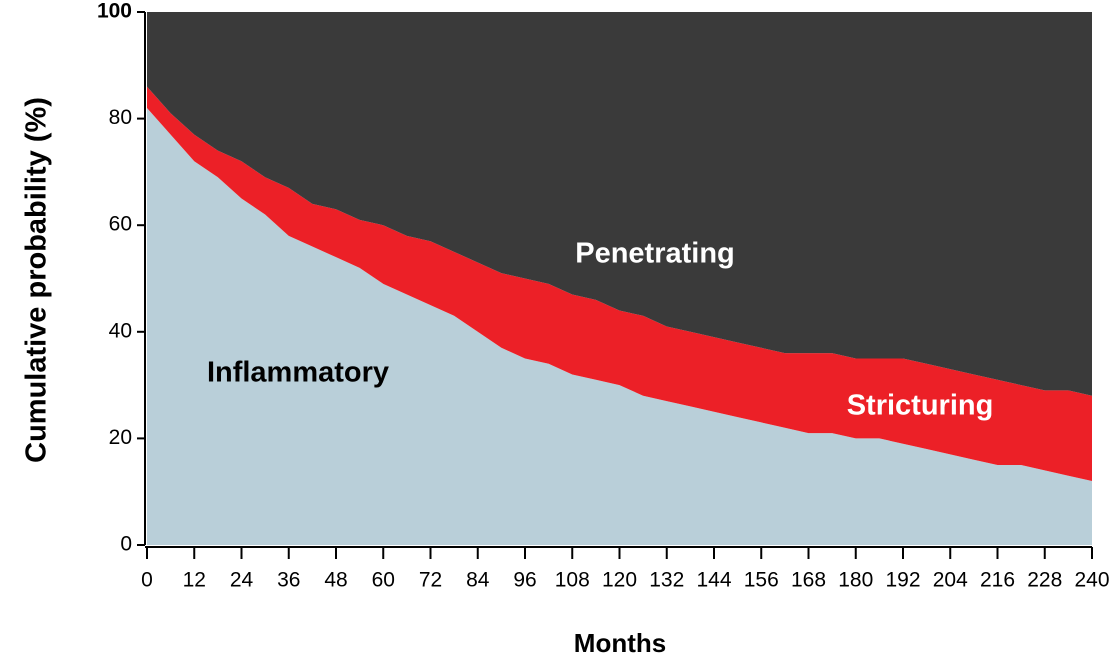  Describe the element at coordinates (1044, 580) in the screenshot. I see `x-tick-label: 228` at that location.